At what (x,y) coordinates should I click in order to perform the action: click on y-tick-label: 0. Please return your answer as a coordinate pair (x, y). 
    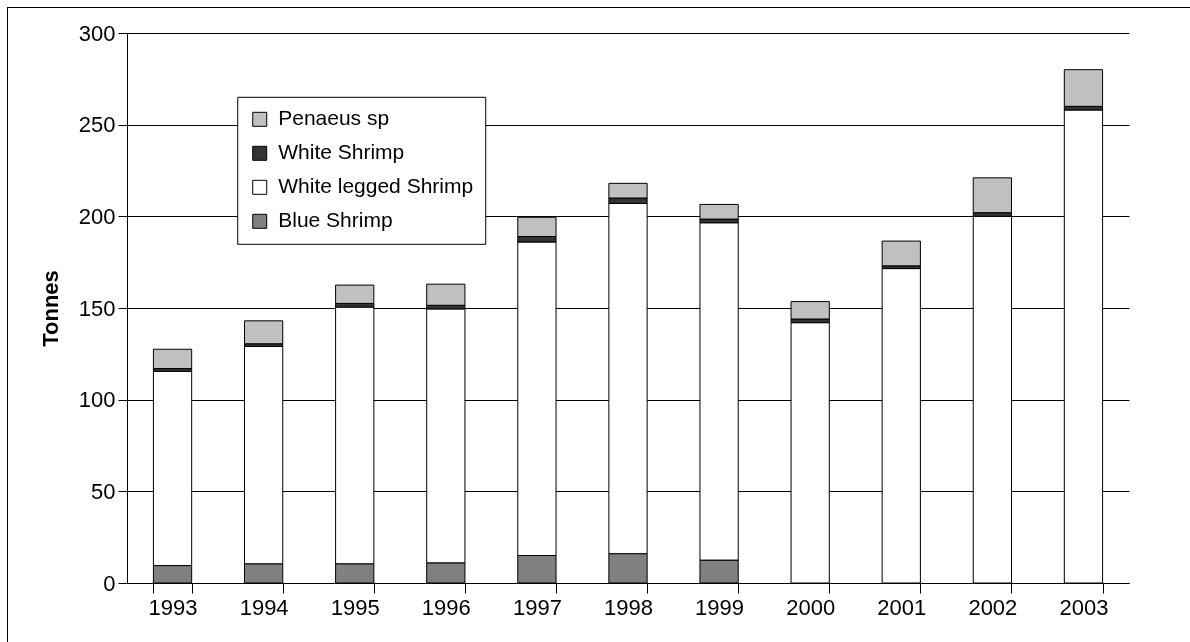
    Looking at the image, I should click on (109, 583).